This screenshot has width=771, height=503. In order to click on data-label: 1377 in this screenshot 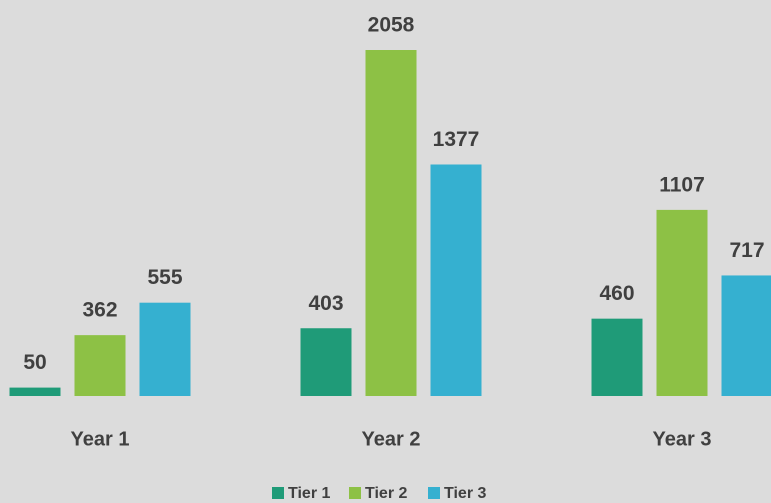, I will do `click(456, 139)`.